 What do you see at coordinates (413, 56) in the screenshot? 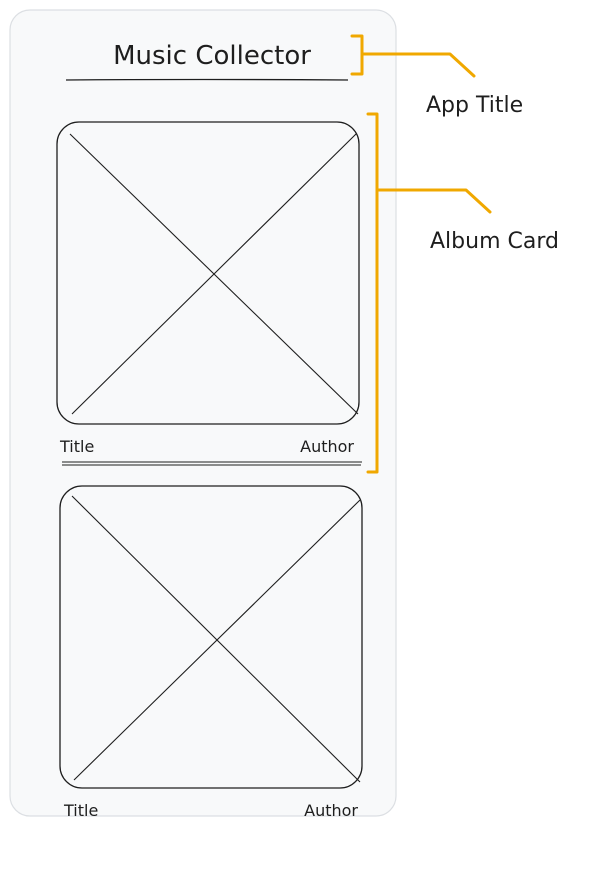
I see `app-title-bracket` at bounding box center [413, 56].